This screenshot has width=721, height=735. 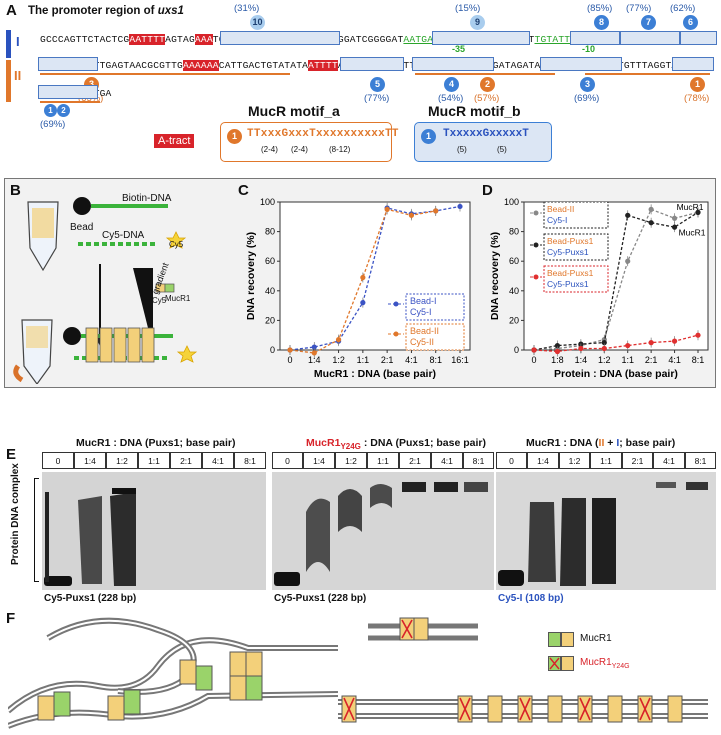 What do you see at coordinates (600, 8) in the screenshot?
I see `site-8-percent: (85%)` at bounding box center [600, 8].